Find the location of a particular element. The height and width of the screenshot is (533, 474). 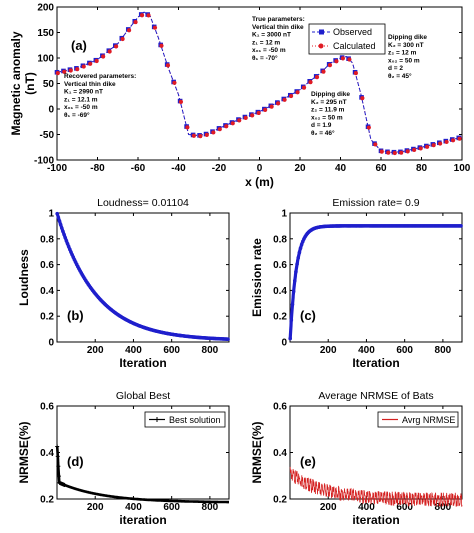

x-tick-label: 80 is located at coordinates (422, 168).